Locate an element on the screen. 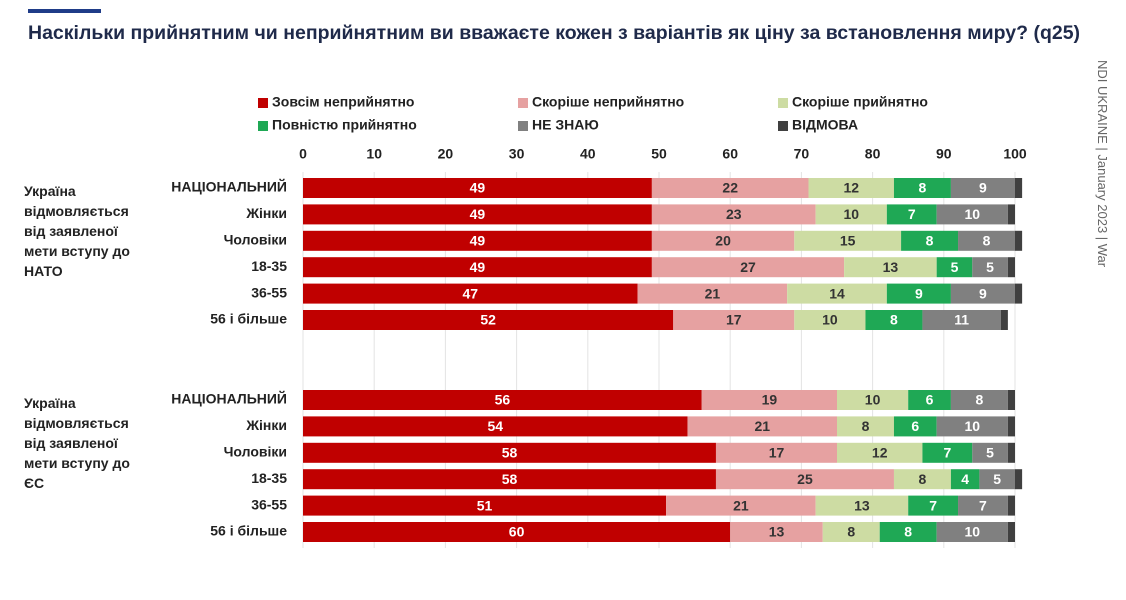 Image resolution: width=1126 pixels, height=600 pixels. x-tick-label: 10 is located at coordinates (374, 154).